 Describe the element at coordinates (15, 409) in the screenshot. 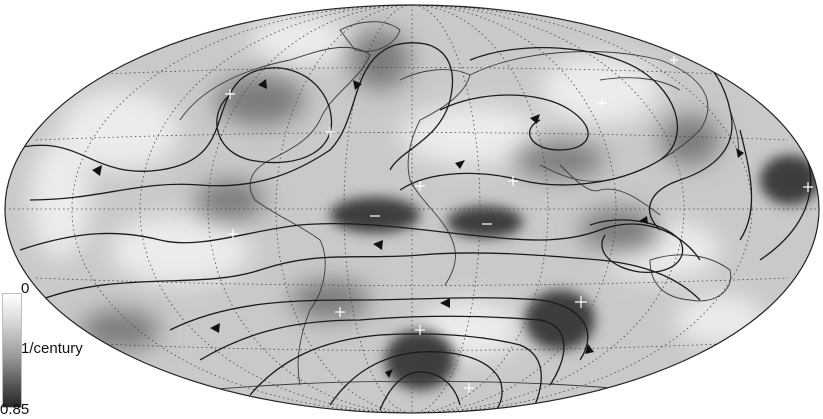

I see `colorbar-min-label: 0.85` at that location.